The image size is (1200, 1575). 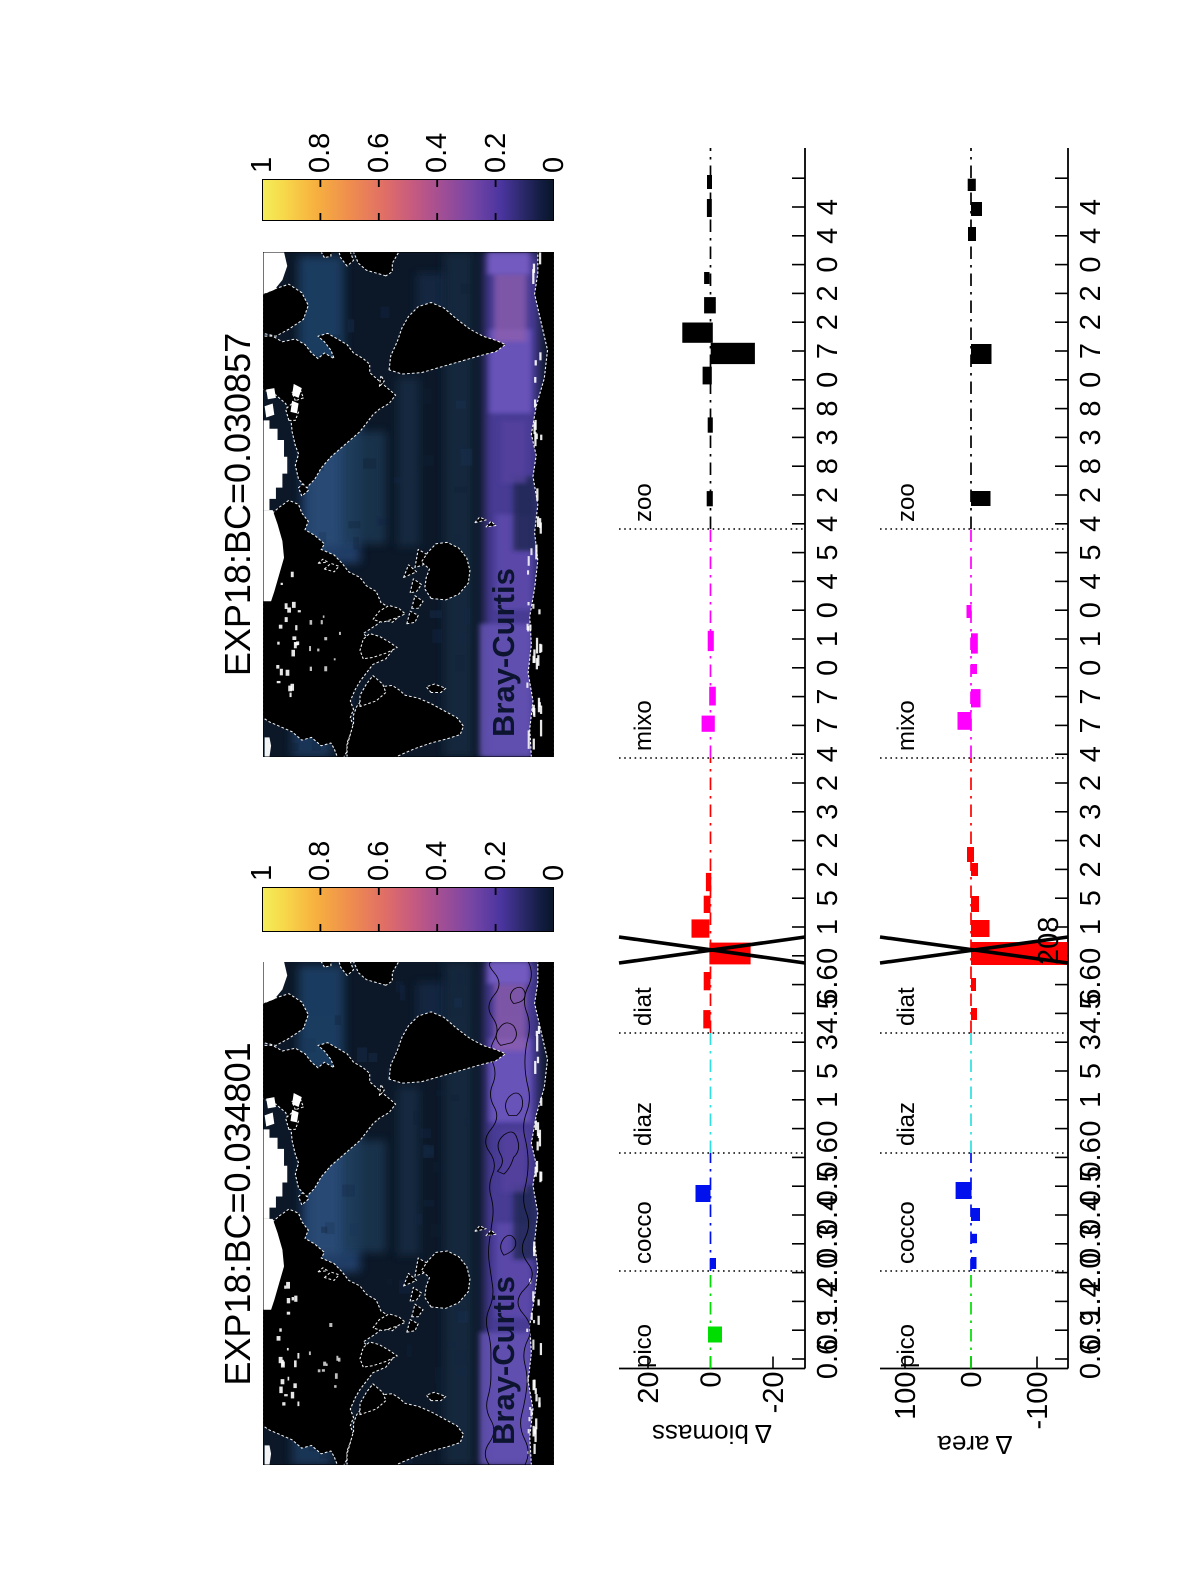 I want to click on svg-text: -20, so click(x=774, y=1393).